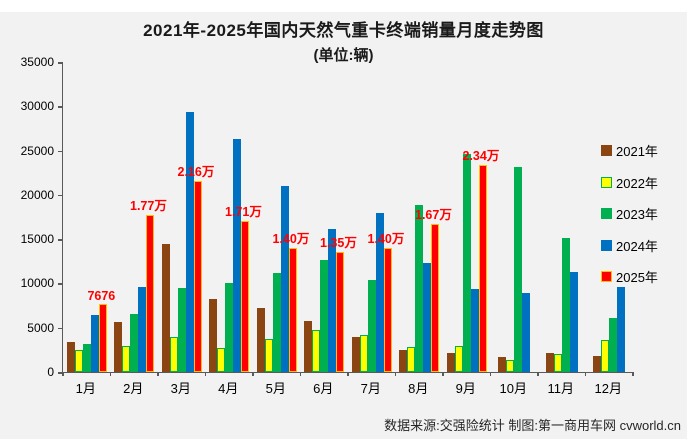  Describe the element at coordinates (133, 388) in the screenshot. I see `x-axis-label-2月: 2月` at that location.